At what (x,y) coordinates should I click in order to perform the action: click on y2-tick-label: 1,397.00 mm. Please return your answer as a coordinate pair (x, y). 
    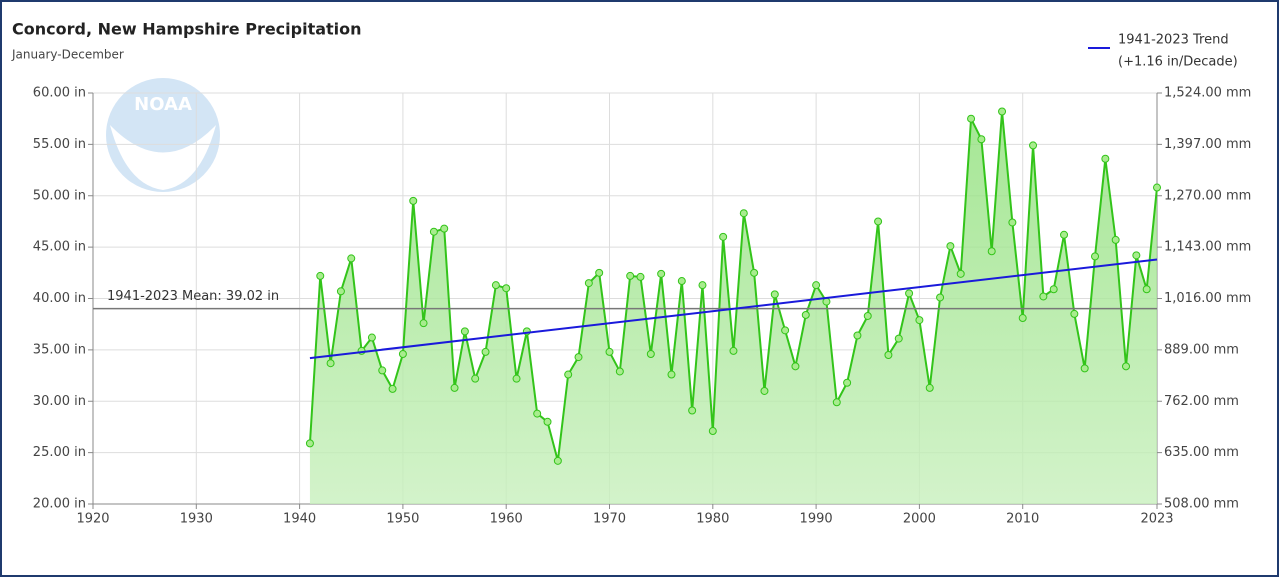
    Looking at the image, I should click on (1207, 144).